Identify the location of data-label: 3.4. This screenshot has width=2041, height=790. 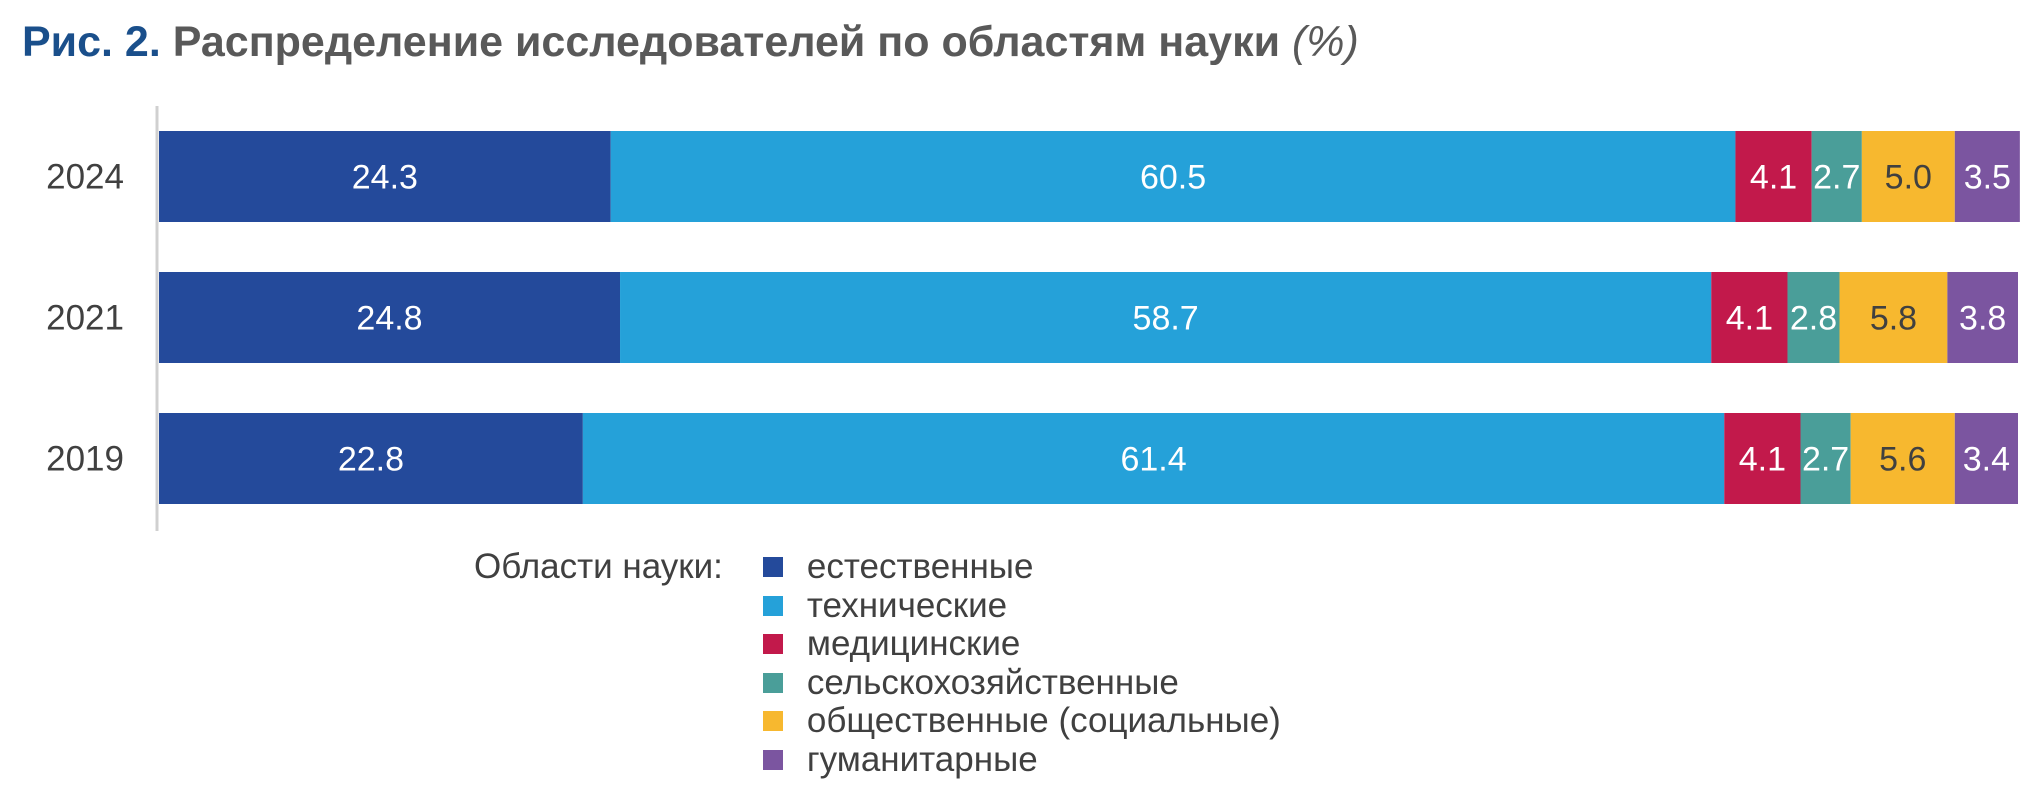
(1986, 460).